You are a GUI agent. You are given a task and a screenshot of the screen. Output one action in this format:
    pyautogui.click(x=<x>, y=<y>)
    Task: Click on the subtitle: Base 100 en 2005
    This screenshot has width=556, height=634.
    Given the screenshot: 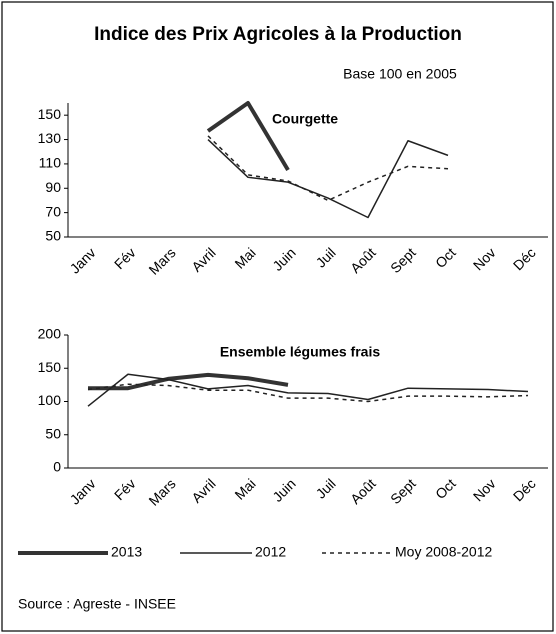 What is the action you would take?
    pyautogui.click(x=400, y=74)
    